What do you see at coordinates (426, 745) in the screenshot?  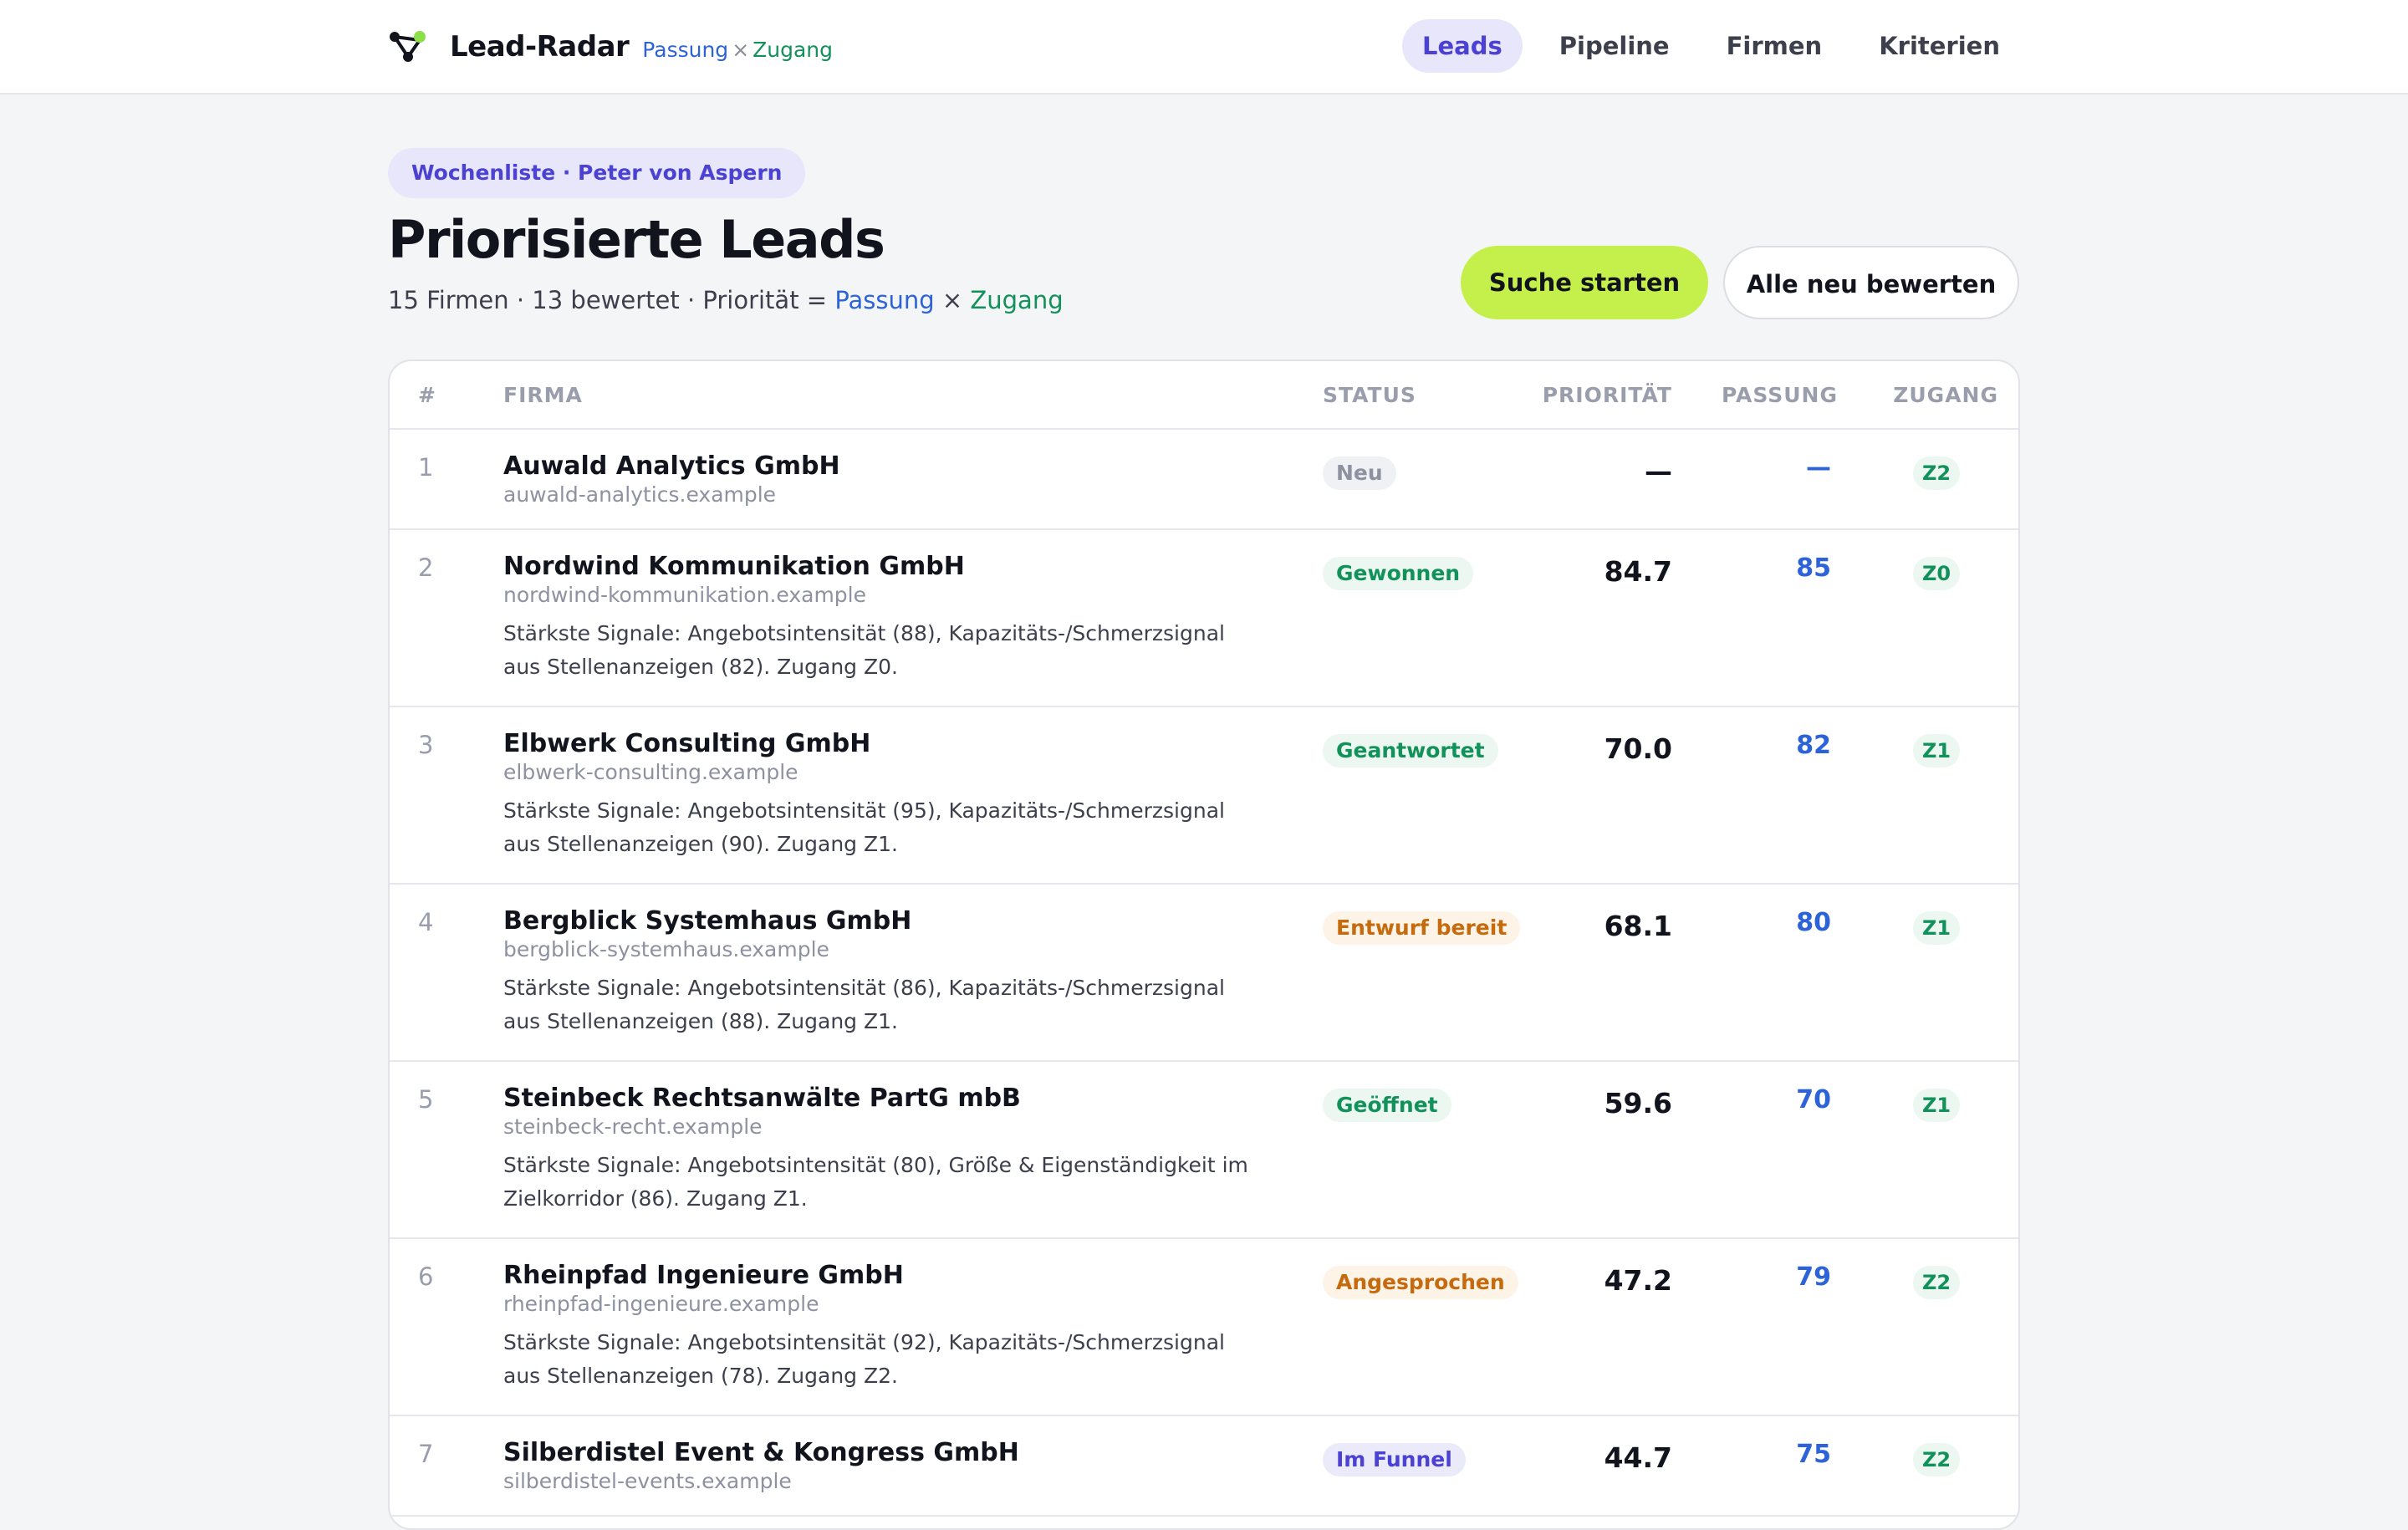 I see `row-number: 3` at bounding box center [426, 745].